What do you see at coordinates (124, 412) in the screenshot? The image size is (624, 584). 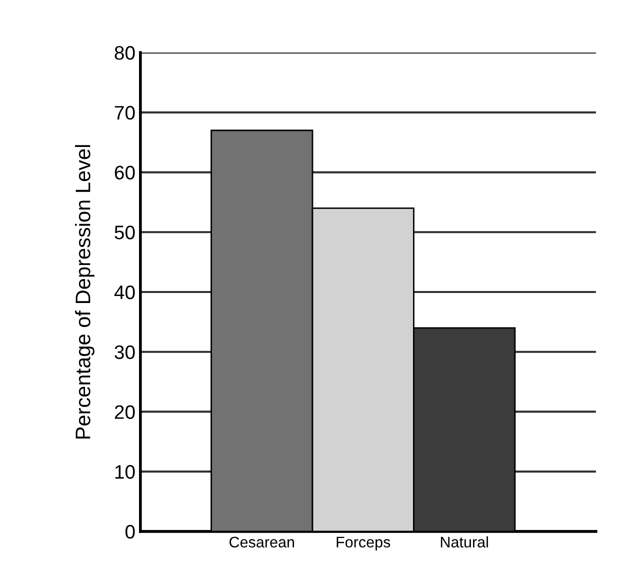 I see `y-tick-label: 20` at bounding box center [124, 412].